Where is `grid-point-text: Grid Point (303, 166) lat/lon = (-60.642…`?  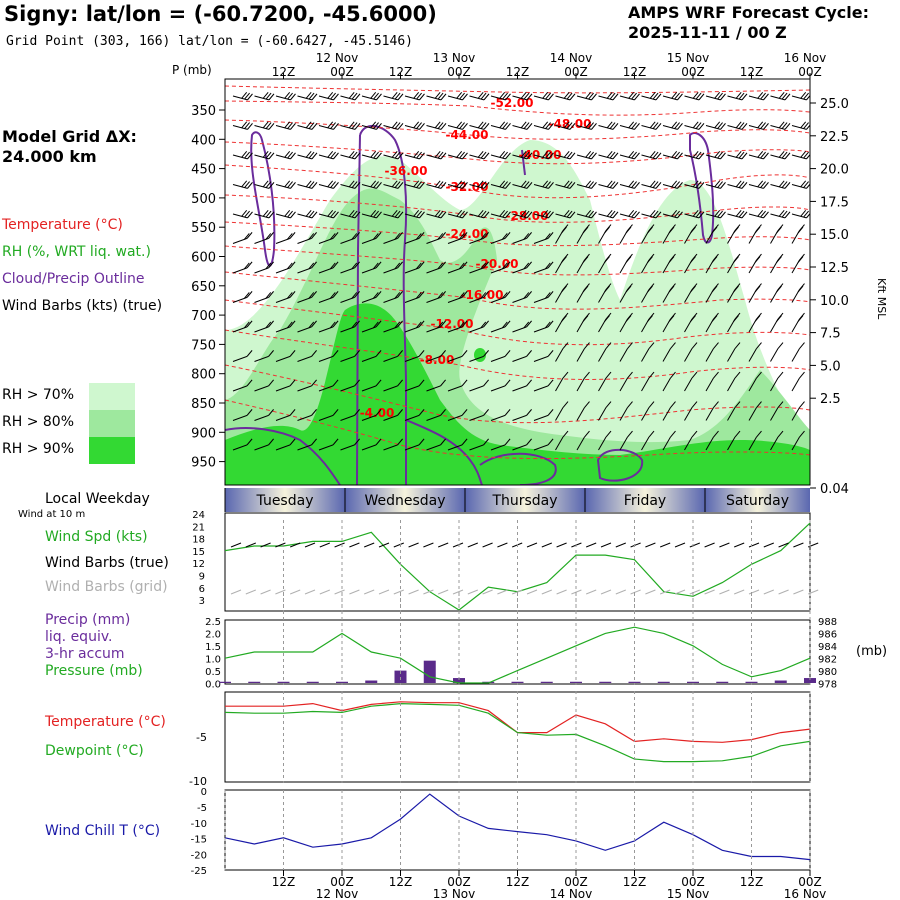 grid-point-text: Grid Point (303, 166) lat/lon = (-60.642… is located at coordinates (209, 41).